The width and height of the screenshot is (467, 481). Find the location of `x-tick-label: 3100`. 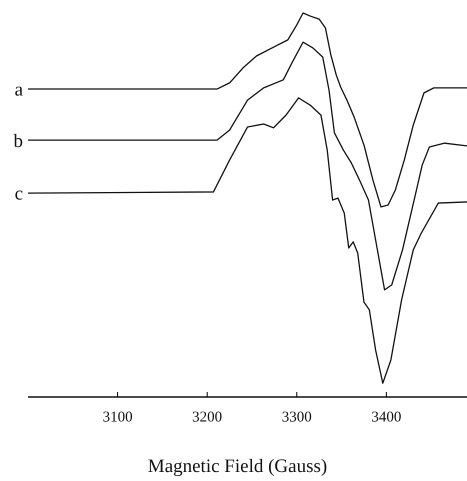

x-tick-label: 3100 is located at coordinates (117, 418).